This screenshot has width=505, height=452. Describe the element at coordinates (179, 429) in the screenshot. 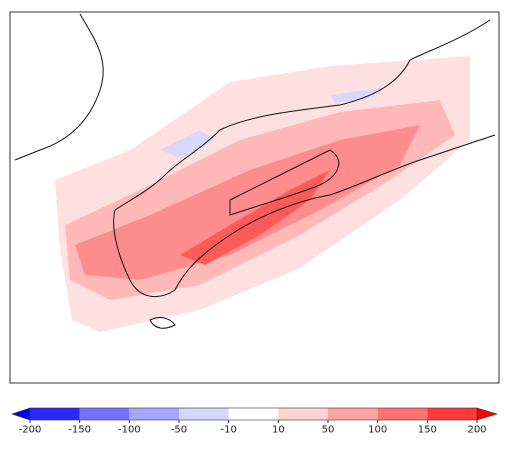

I see `colorbar-tick-label: -50` at that location.